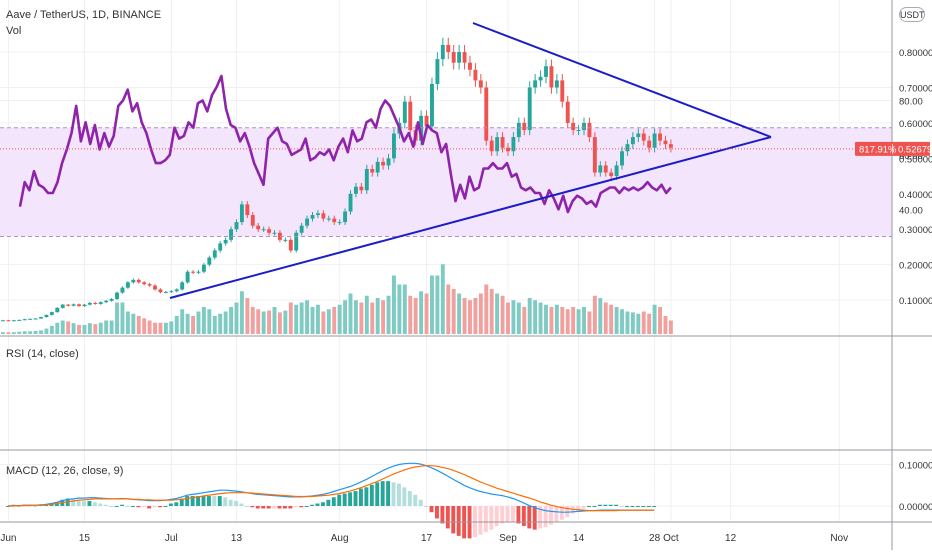 The height and width of the screenshot is (555, 932). I want to click on currency-badge: USDT, so click(912, 14).